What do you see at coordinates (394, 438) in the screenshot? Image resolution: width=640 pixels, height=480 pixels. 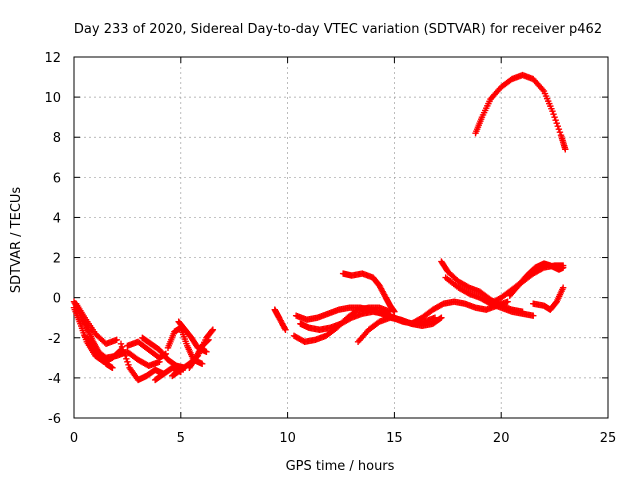 I see `x-tick-label: 15` at bounding box center [394, 438].